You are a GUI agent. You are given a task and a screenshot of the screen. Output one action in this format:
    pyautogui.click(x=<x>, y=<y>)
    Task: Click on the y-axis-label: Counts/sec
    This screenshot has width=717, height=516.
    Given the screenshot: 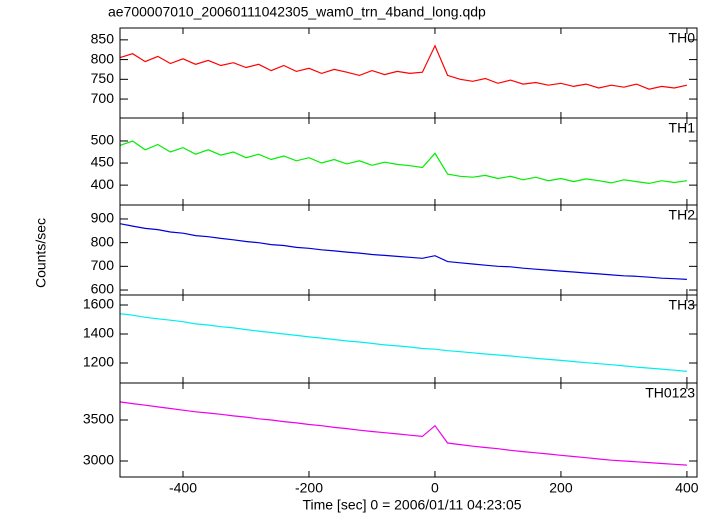 What is the action you would take?
    pyautogui.click(x=41, y=253)
    